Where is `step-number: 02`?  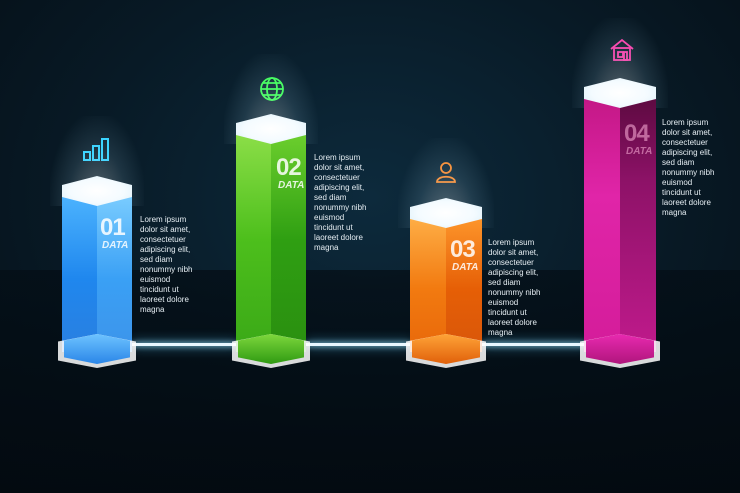 step-number: 02 is located at coordinates (289, 167).